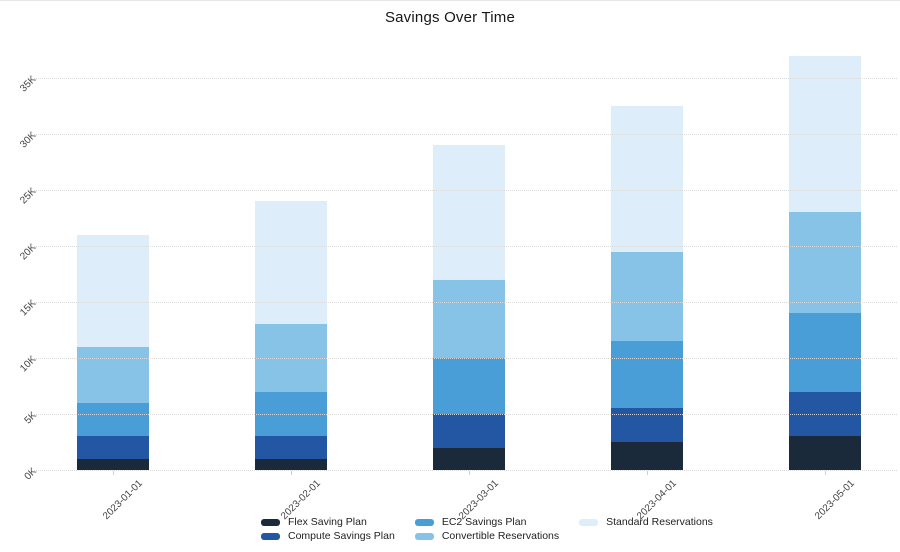  What do you see at coordinates (465, 302) in the screenshot?
I see `gridline-15K` at bounding box center [465, 302].